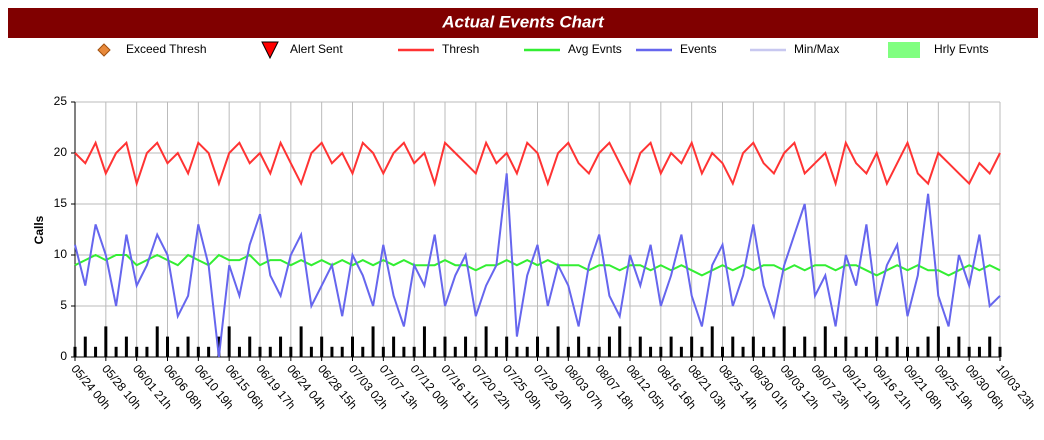 Image resolution: width=1044 pixels, height=440 pixels. What do you see at coordinates (961, 49) in the screenshot?
I see `legend-label: Hrly Evnts` at bounding box center [961, 49].